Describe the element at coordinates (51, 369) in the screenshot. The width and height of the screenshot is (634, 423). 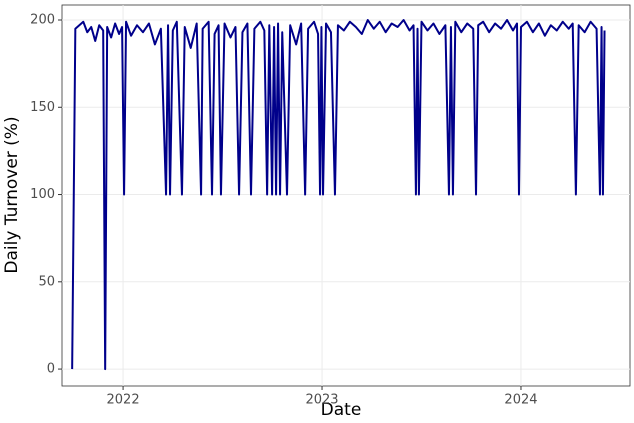
I see `y-tick-label: 0` at that location.